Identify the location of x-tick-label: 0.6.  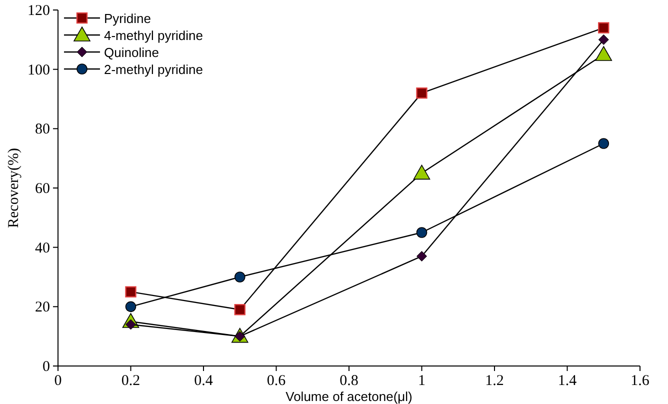
(276, 381).